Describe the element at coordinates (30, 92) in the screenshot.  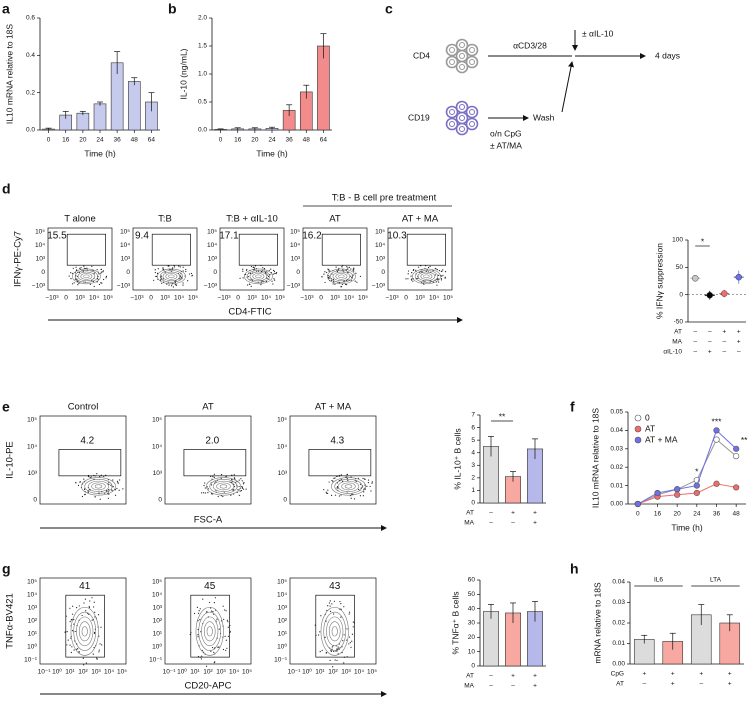
I see `y-tick-label: 0.2` at that location.